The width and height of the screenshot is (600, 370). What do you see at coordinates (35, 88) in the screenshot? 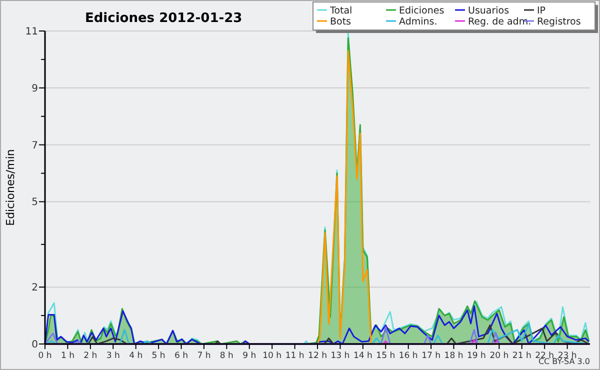
I see `y-tick-label: 9` at bounding box center [35, 88].